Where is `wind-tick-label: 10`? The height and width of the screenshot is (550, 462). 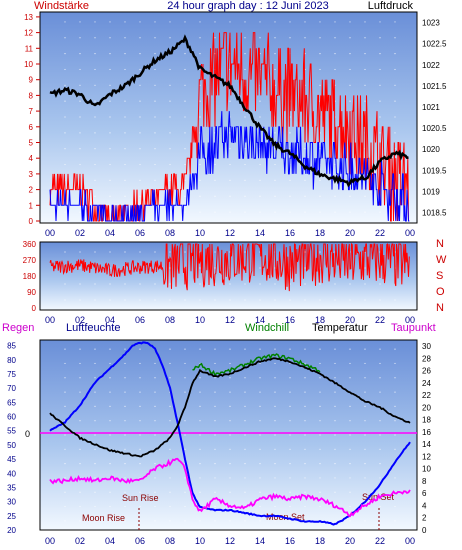
wind-tick-label: 10 is located at coordinates (28, 64).